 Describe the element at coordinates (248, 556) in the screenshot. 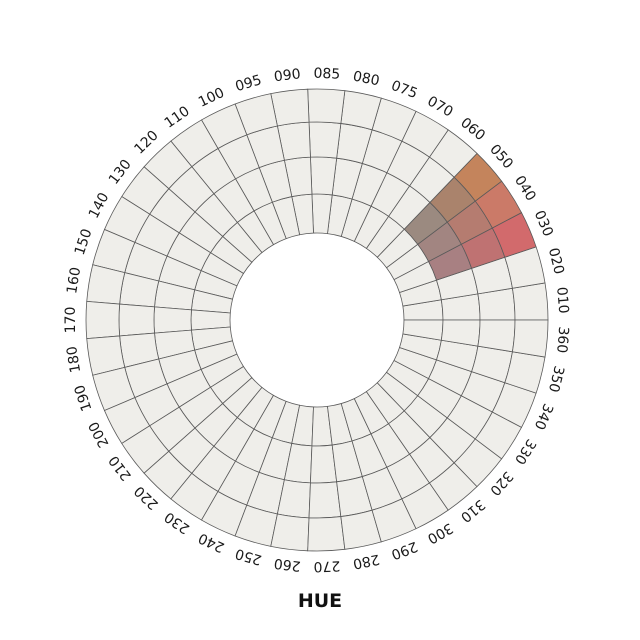

I see `sector-label-250: 250` at that location.